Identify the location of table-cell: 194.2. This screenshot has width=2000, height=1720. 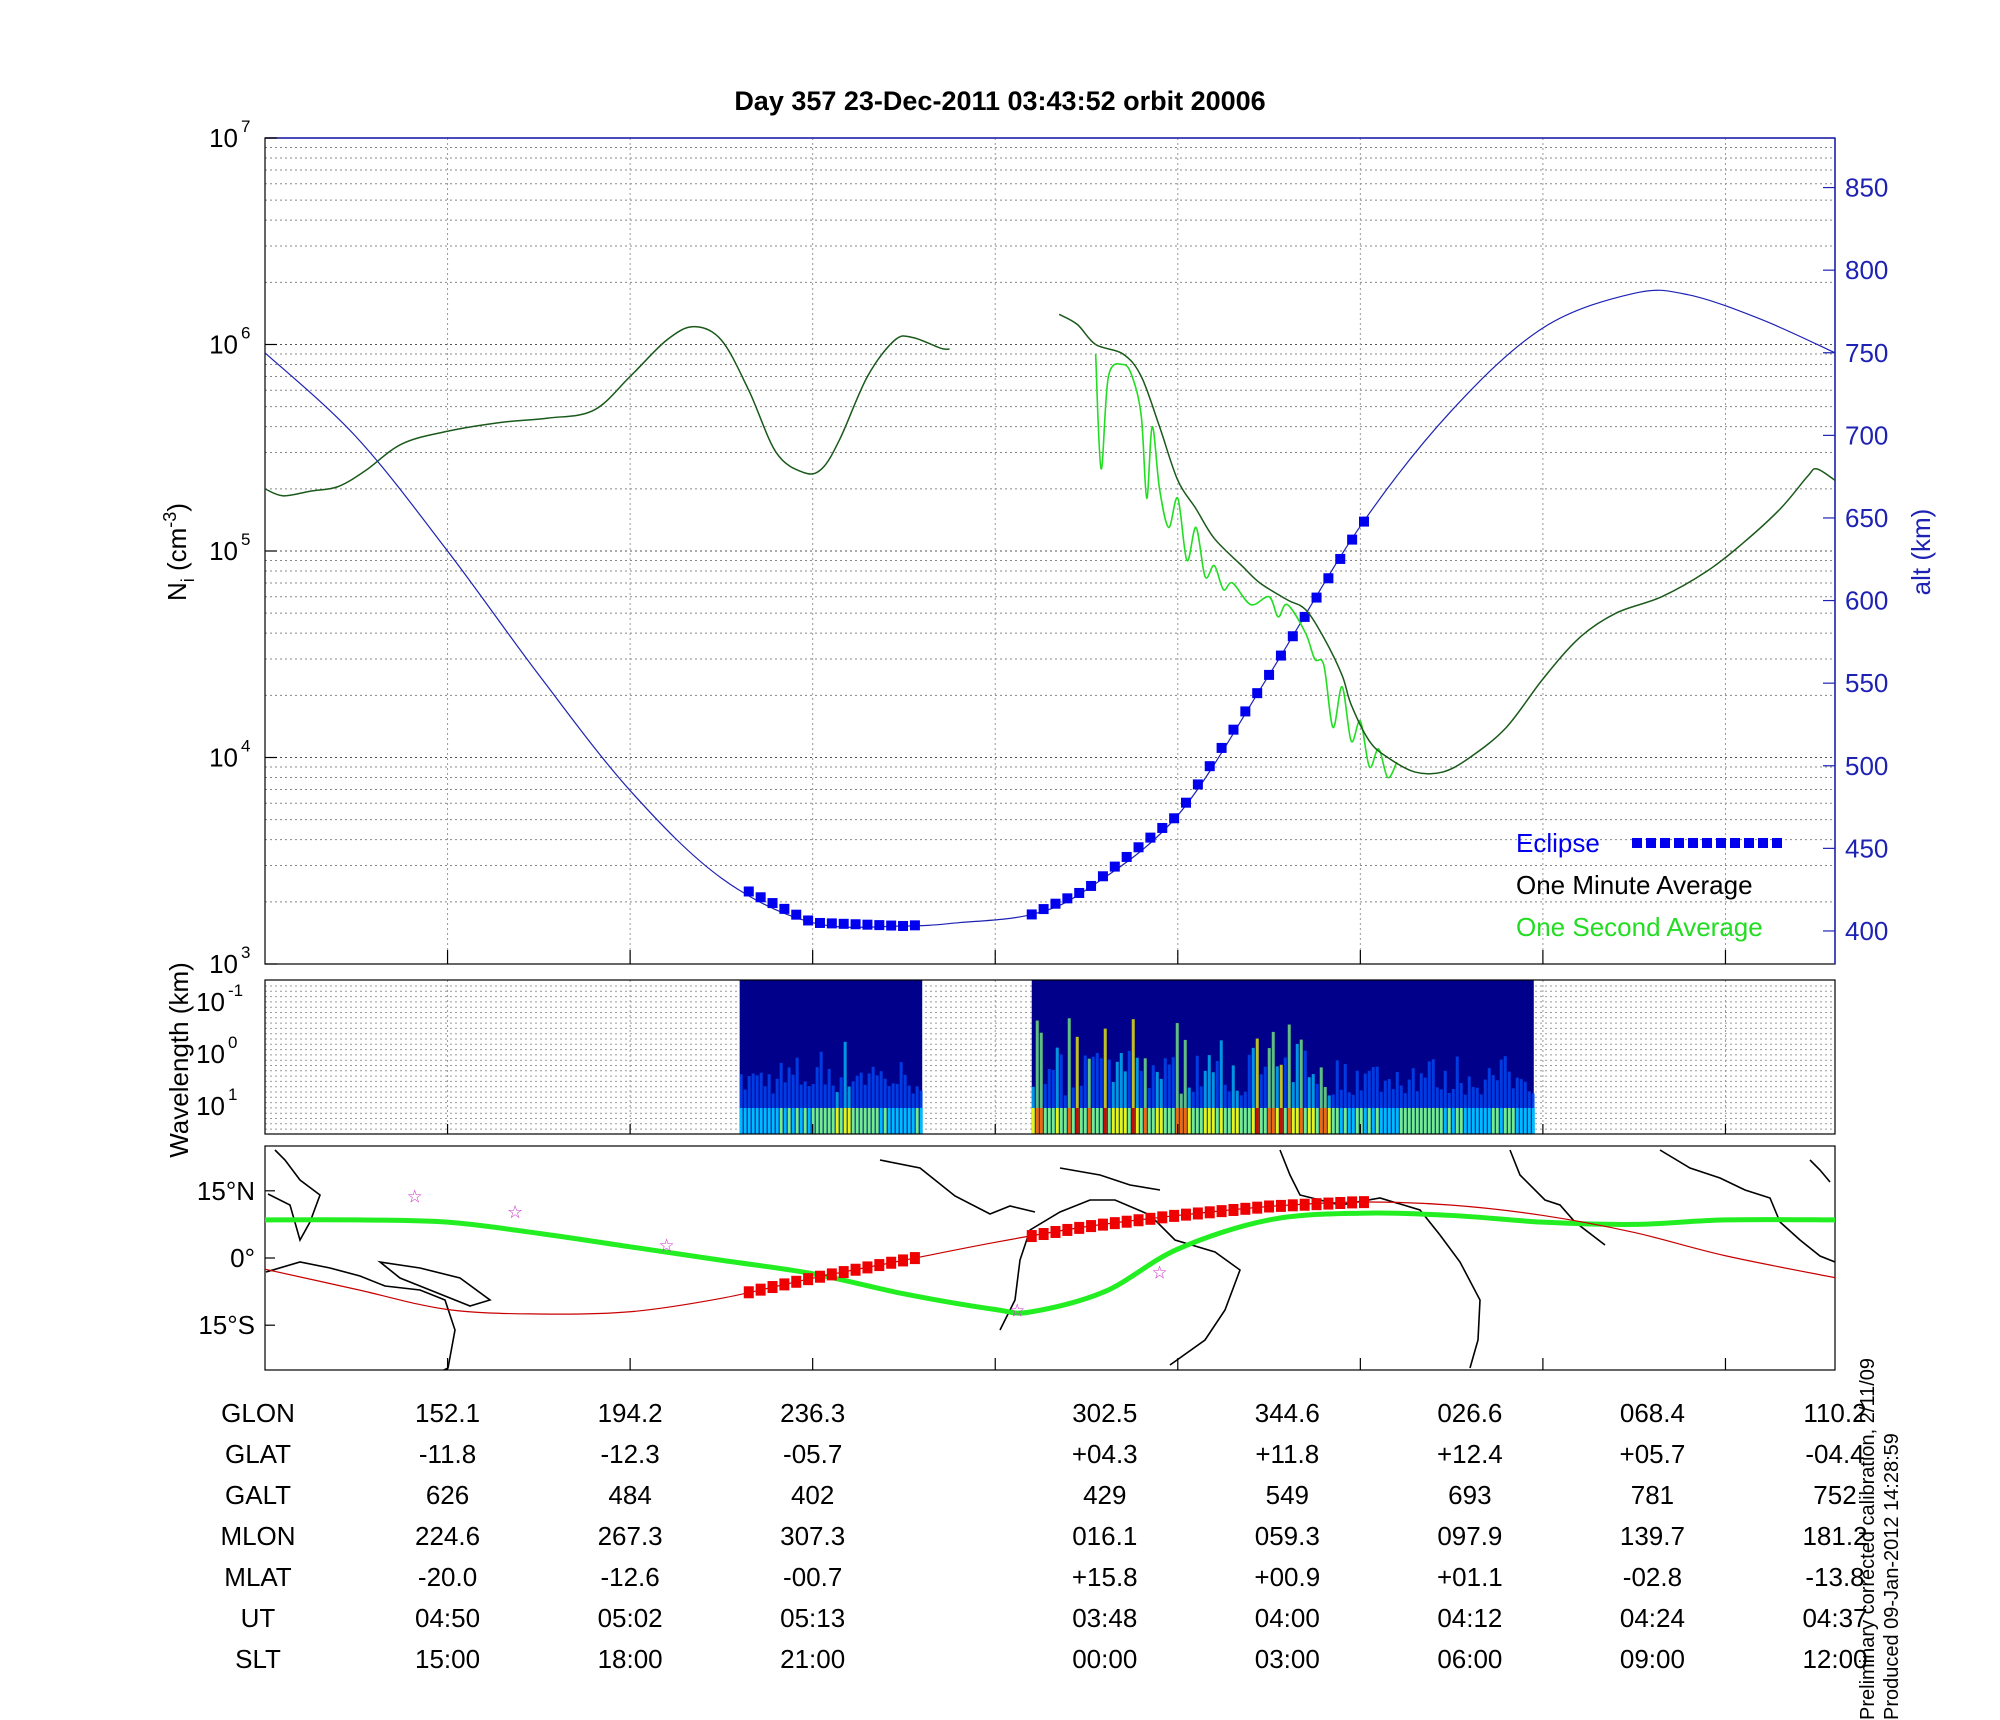
(630, 1413).